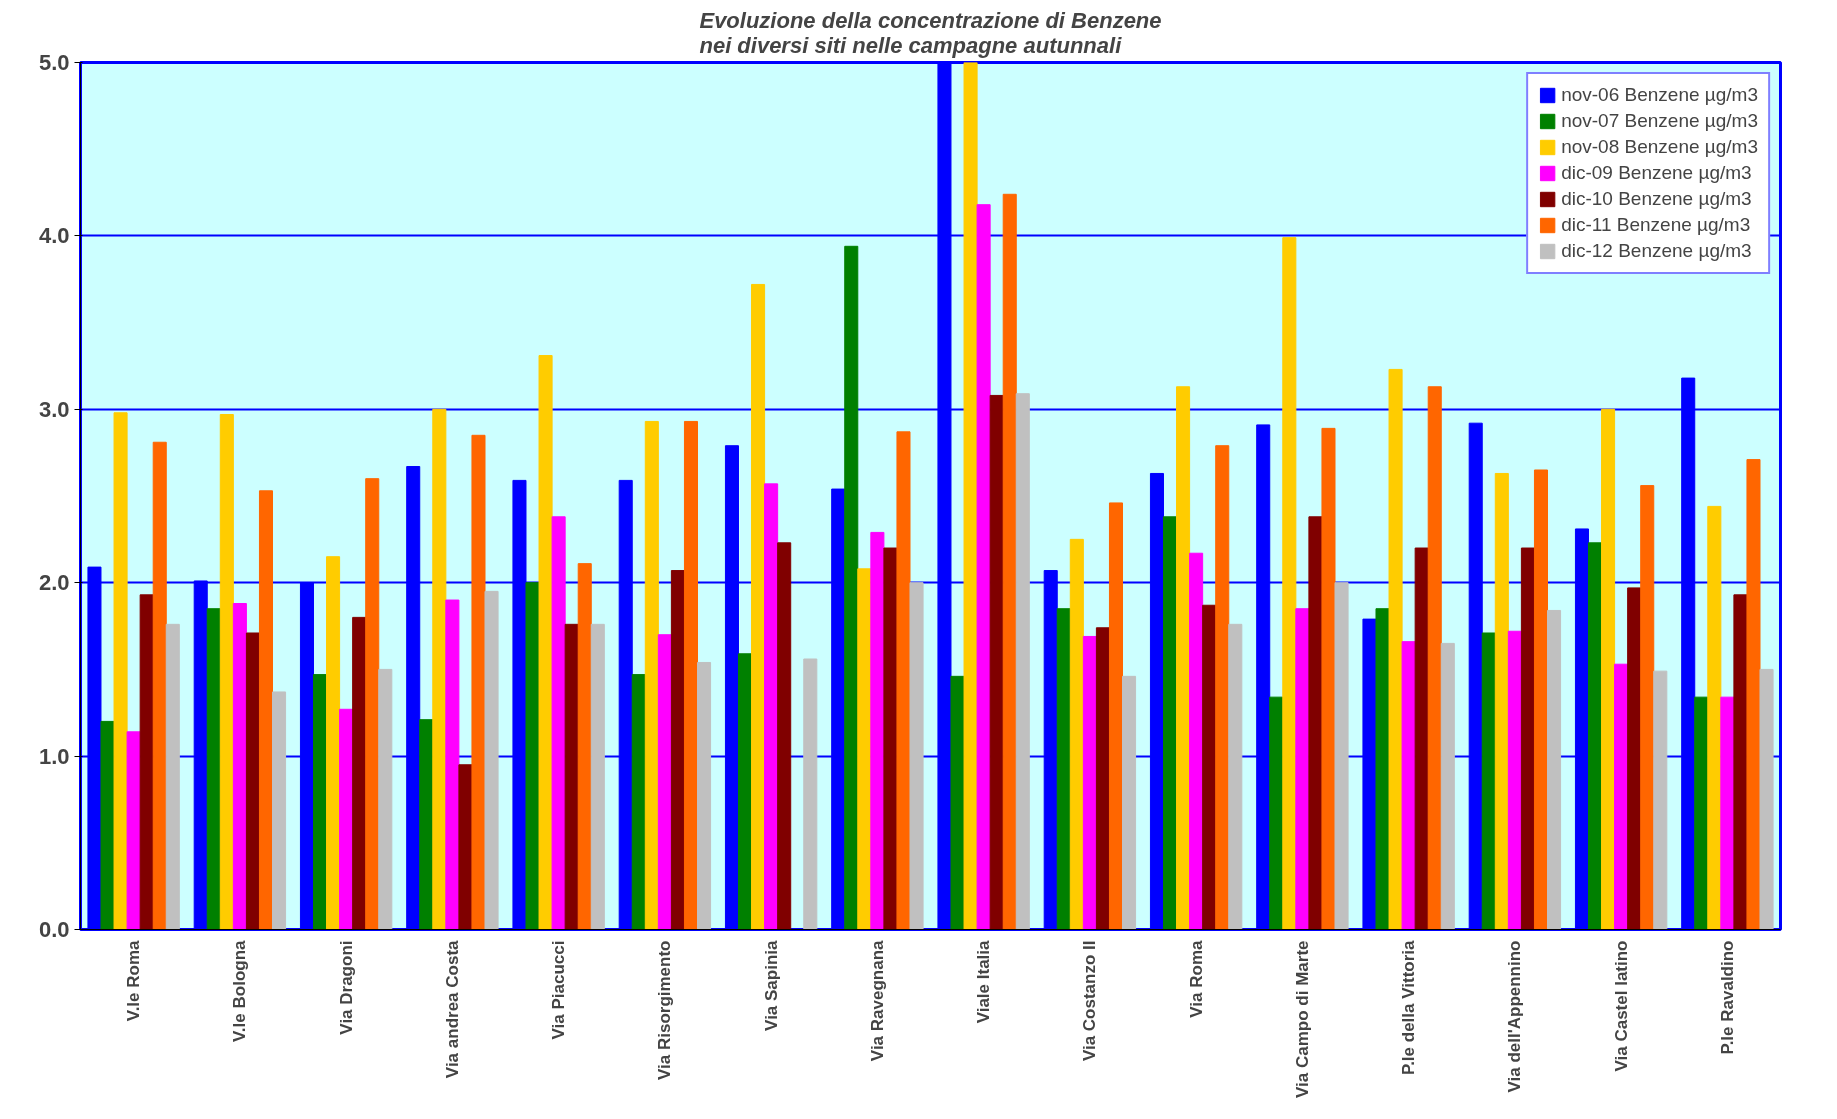  What do you see at coordinates (54, 409) in the screenshot?
I see `y-tick-label: 3.0` at bounding box center [54, 409].